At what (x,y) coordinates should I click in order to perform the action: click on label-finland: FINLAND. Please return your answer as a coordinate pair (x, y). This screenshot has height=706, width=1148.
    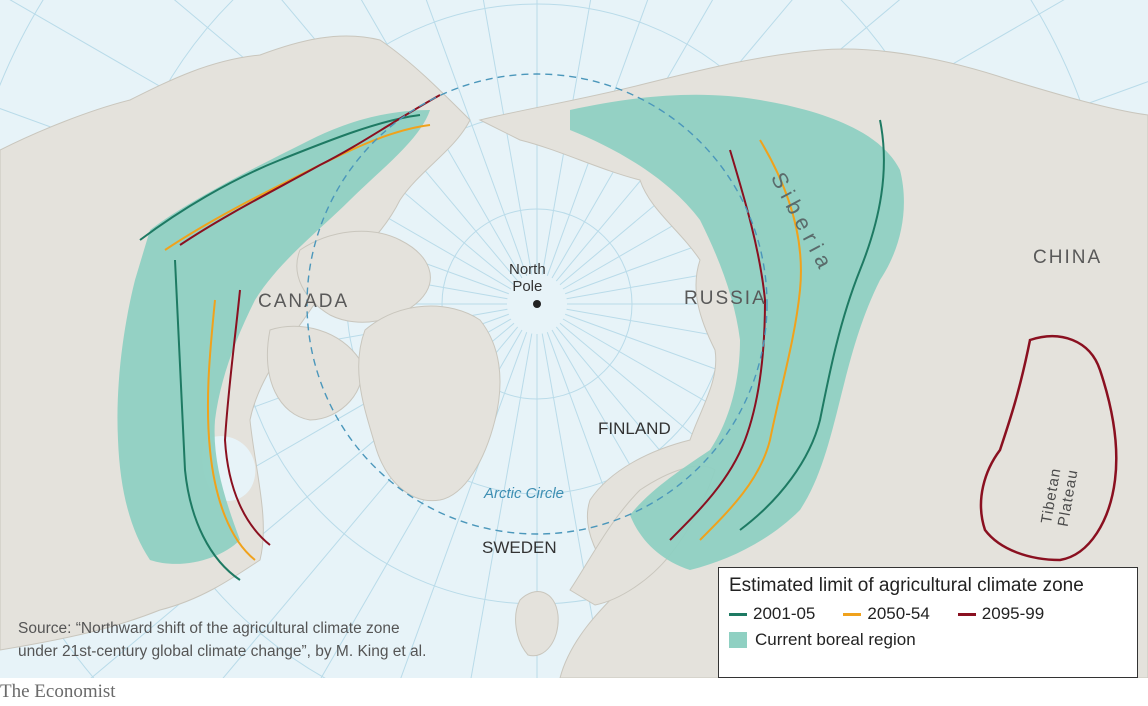
    Looking at the image, I should click on (634, 428).